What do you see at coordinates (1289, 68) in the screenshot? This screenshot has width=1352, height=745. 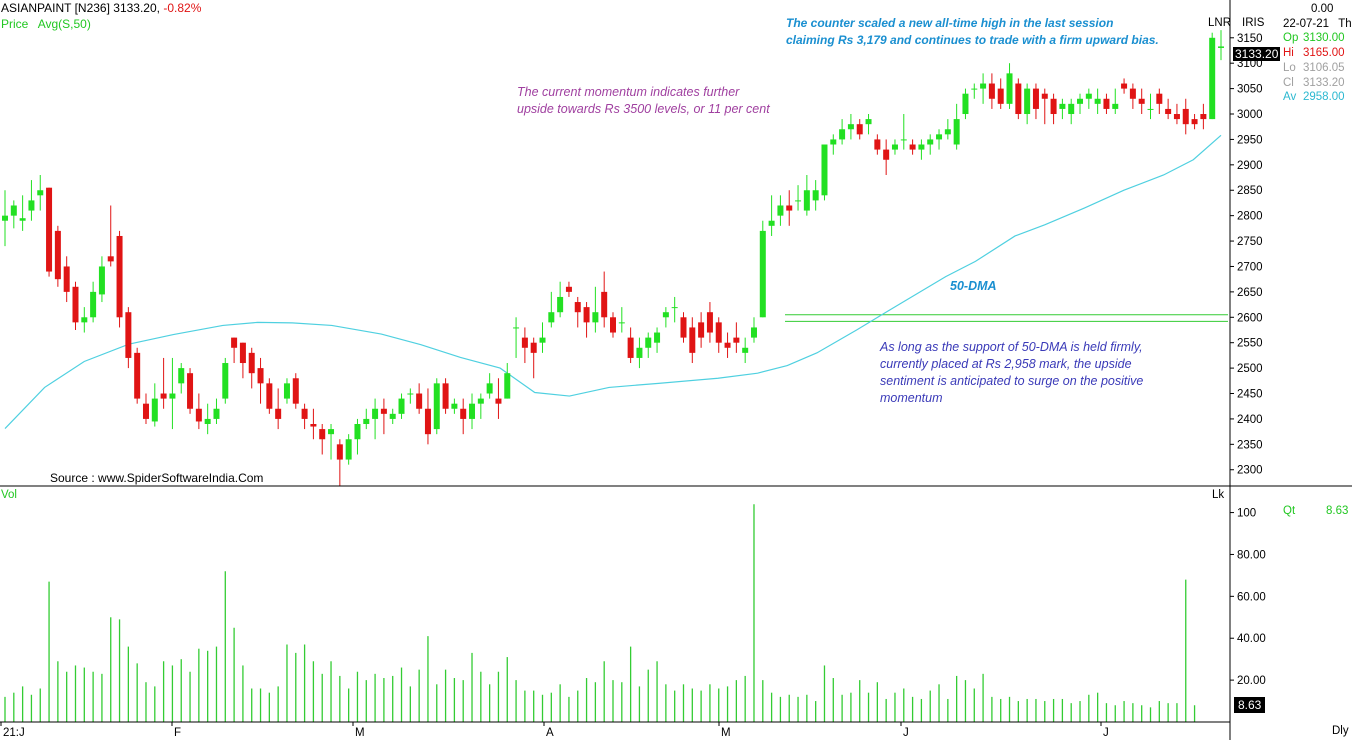 I see `lo-label: Lo` at bounding box center [1289, 68].